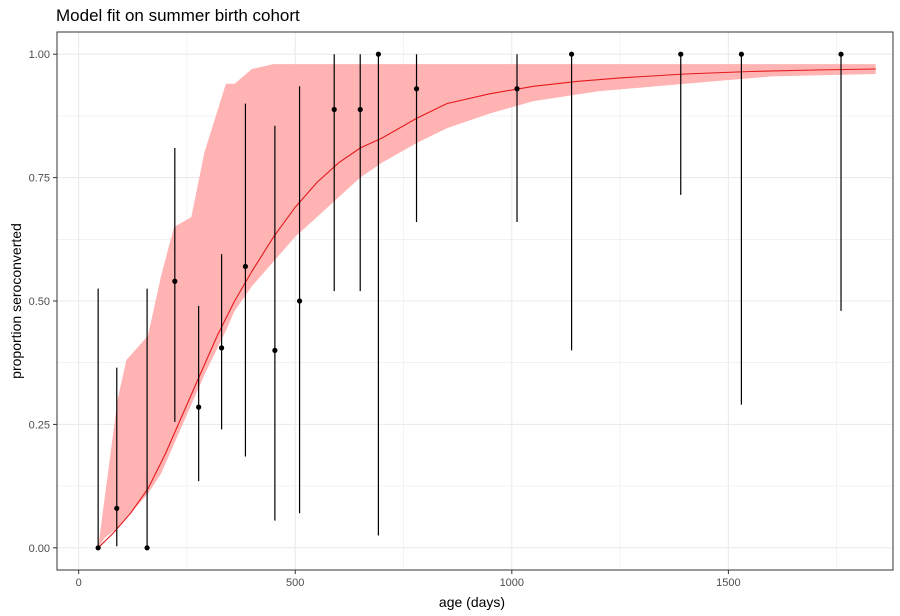  I want to click on y-tick-label: 0.50, so click(39, 302).